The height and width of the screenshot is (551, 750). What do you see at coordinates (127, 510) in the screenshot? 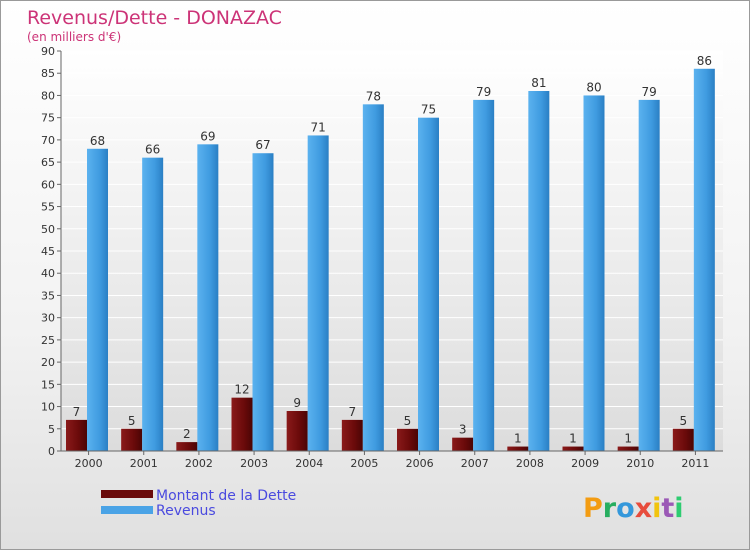
I see `legend-swatch-revenus` at bounding box center [127, 510].